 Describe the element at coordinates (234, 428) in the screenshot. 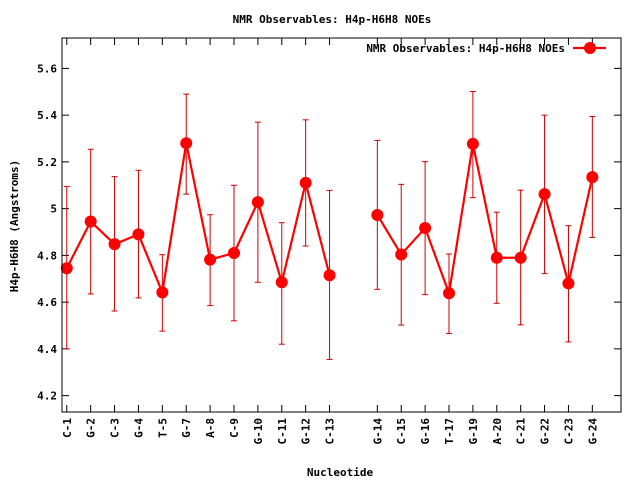

I see `x-tick-label: C-9` at that location.